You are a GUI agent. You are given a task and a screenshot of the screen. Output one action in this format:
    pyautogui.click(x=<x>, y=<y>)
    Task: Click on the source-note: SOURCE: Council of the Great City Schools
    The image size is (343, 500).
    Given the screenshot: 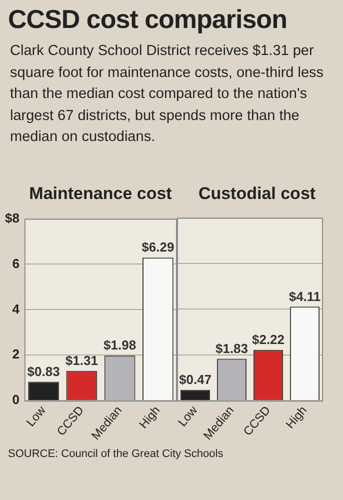 What is the action you would take?
    pyautogui.click(x=116, y=454)
    